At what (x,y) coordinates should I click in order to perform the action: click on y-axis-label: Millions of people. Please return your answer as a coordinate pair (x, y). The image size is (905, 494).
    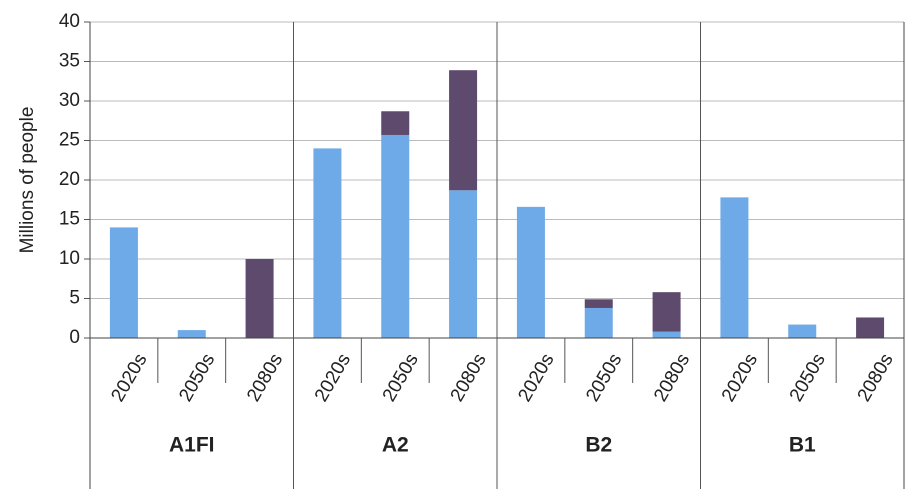
    Looking at the image, I should click on (27, 180).